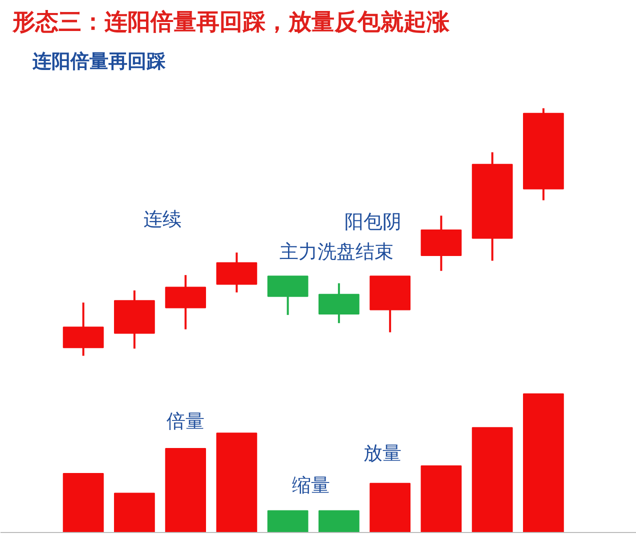 Image resolution: width=636 pixels, height=538 pixels. I want to click on chart-subtitle: 连阳倍量再回踩, so click(99, 61).